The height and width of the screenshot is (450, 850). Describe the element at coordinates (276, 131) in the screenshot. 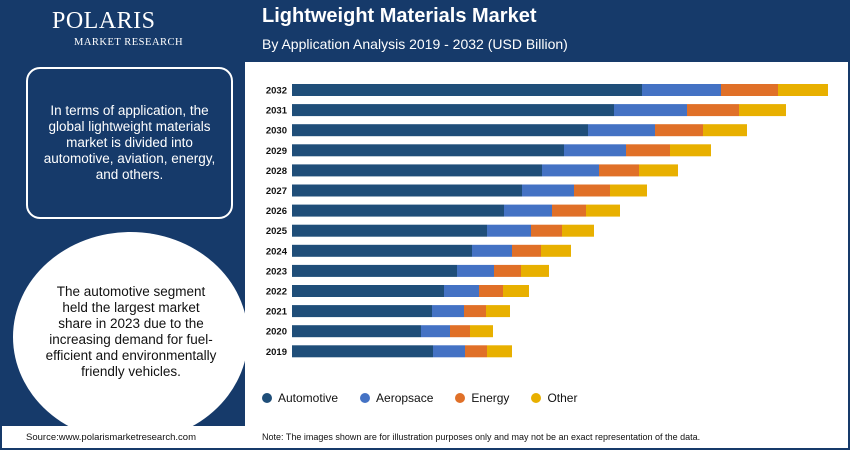

I see `y-tick-label: 2030` at that location.